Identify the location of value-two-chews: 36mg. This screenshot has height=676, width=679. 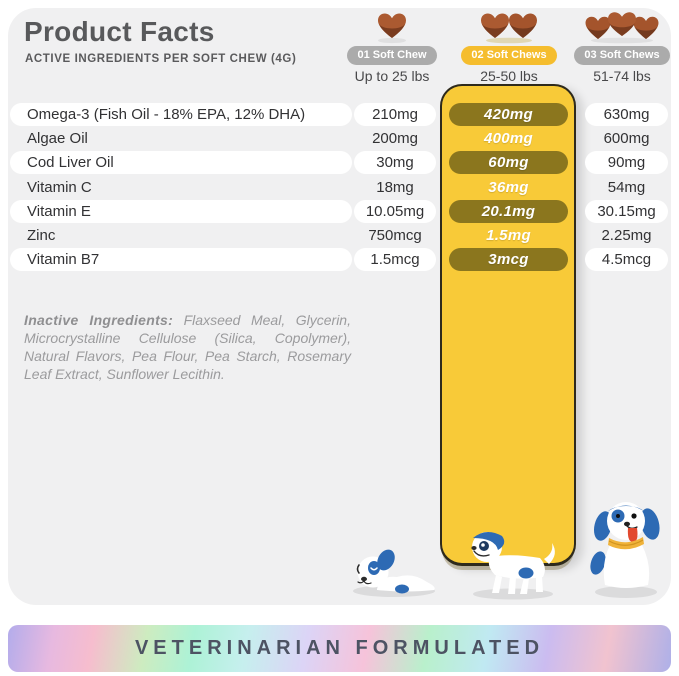
(508, 187).